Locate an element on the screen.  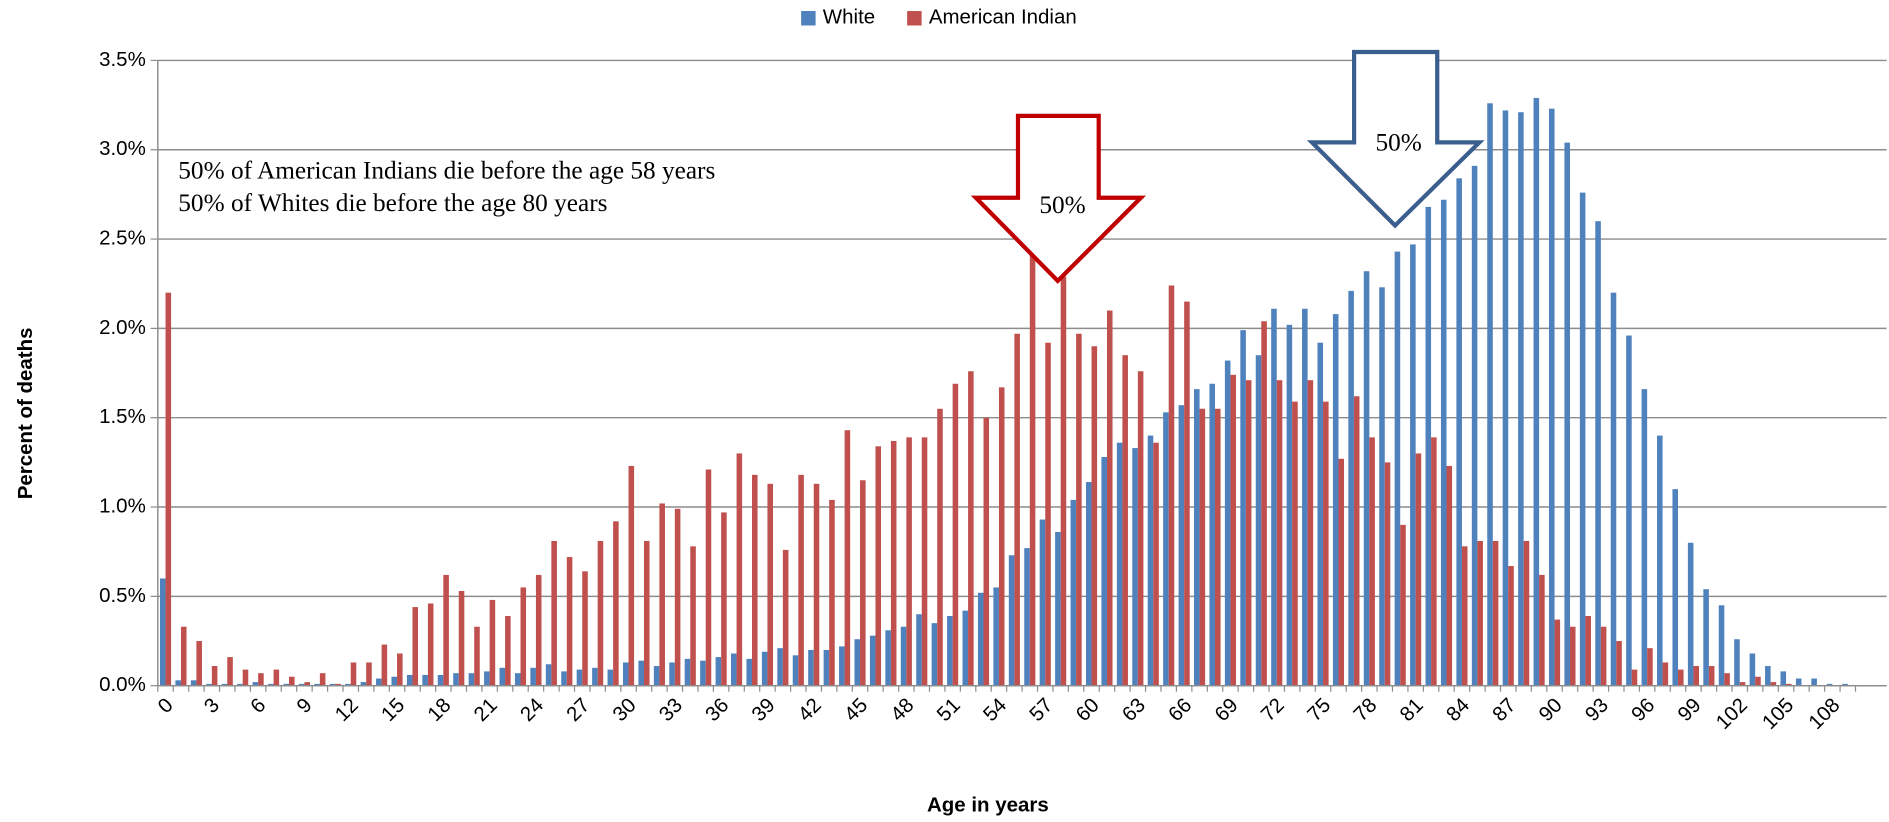
x-tick-label: 60 is located at coordinates (1087, 710).